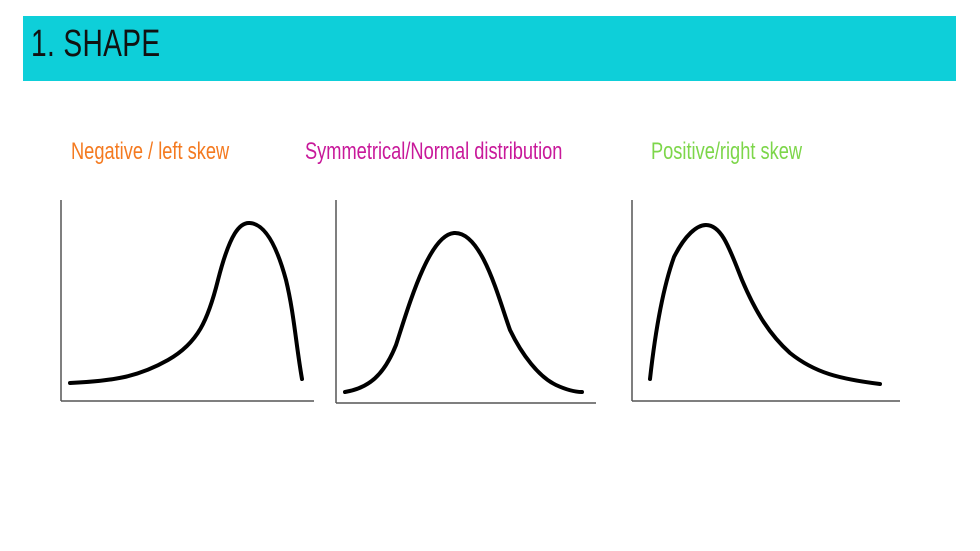  I want to click on positive-skew-panel, so click(767, 302).